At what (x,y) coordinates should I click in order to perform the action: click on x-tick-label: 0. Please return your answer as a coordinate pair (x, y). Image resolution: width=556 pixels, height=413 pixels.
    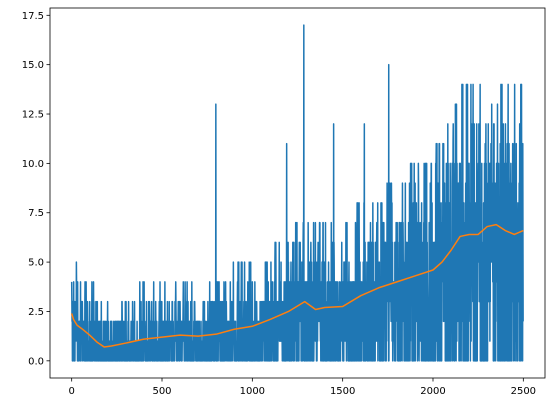
    Looking at the image, I should click on (71, 391).